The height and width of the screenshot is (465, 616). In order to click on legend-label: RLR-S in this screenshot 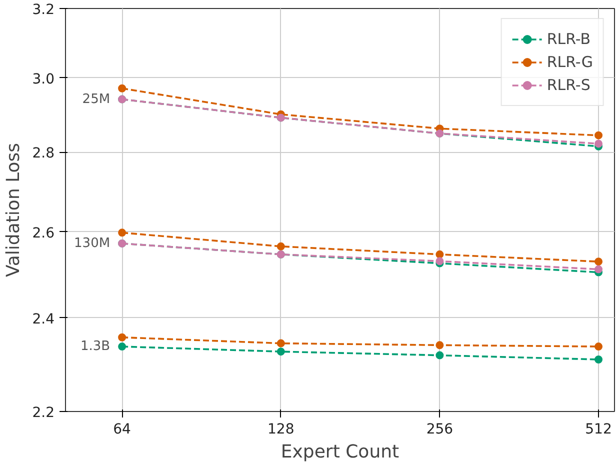, I will do `click(568, 85)`.